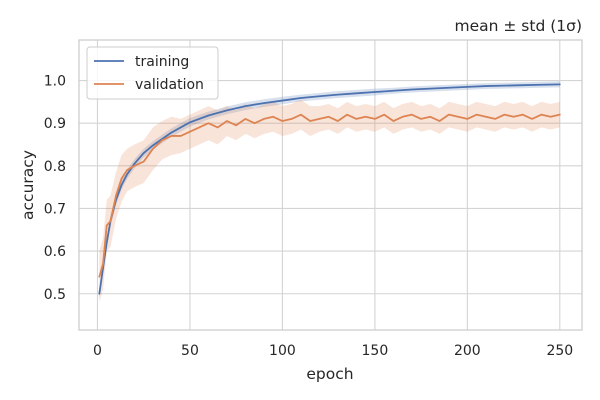  Describe the element at coordinates (333, 351) in the screenshot. I see `x-tick-labels: 0 50 100 150 200 250` at that location.